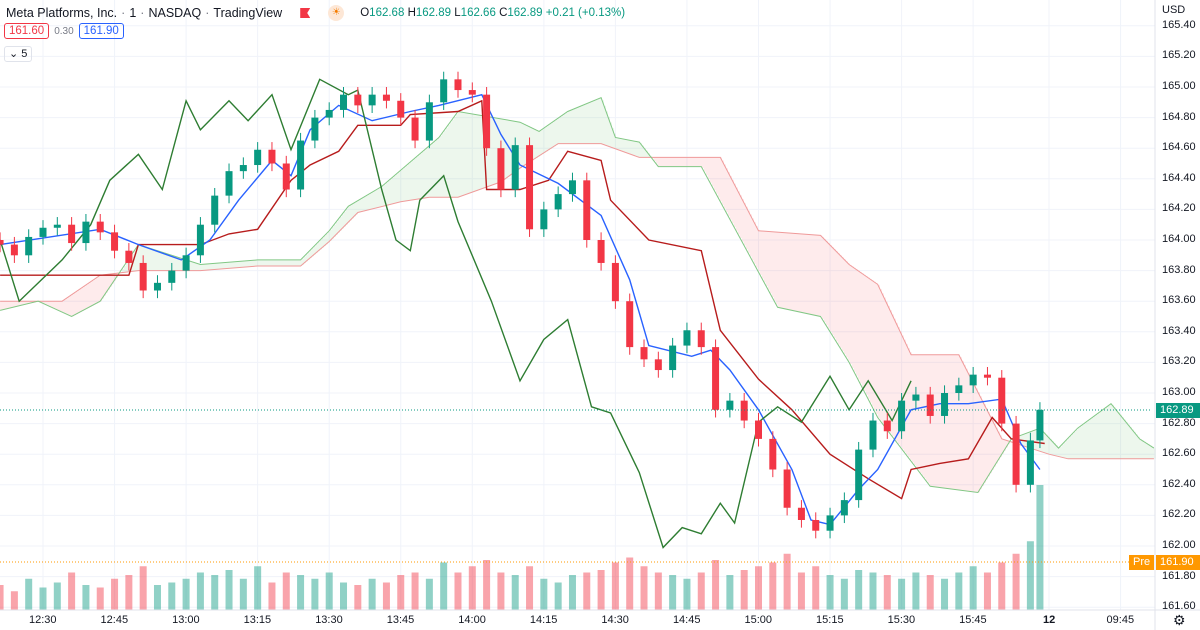  I want to click on currency-label: USD, so click(1174, 10).